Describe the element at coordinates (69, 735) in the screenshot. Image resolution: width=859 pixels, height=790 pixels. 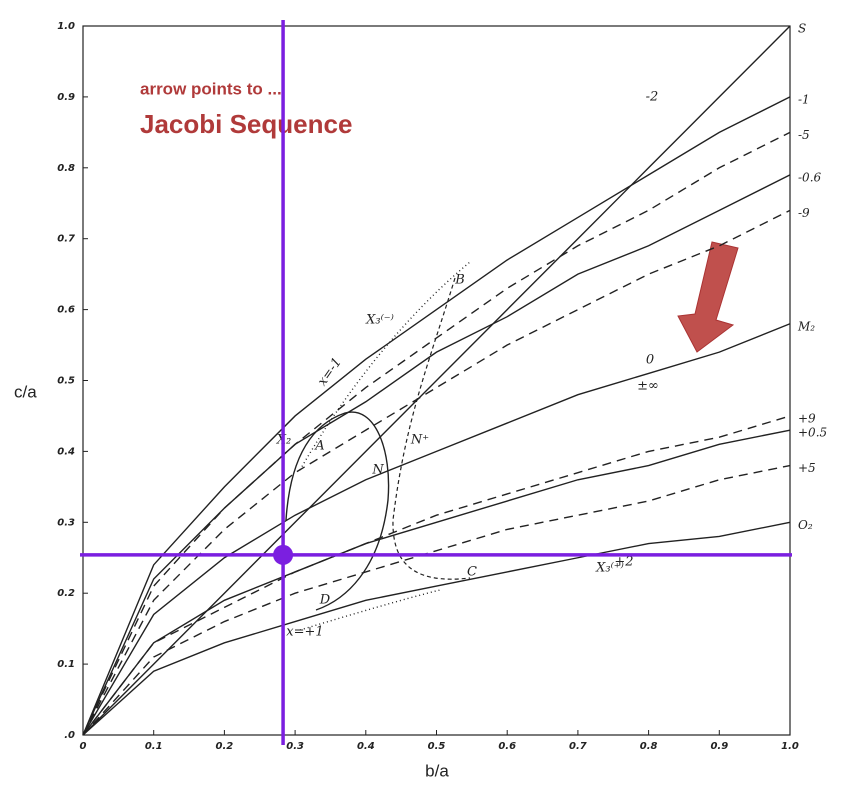
I see `y-tick-label: .0` at that location.